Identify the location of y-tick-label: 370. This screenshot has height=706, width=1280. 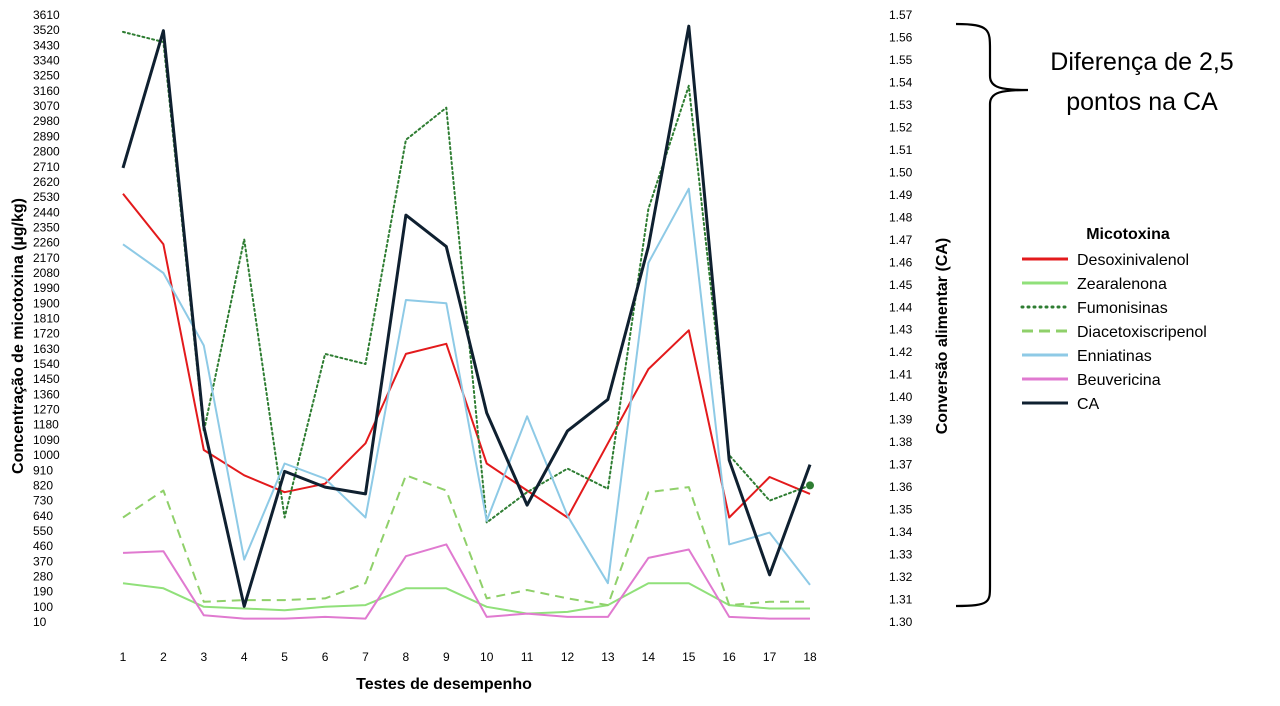
(43, 561).